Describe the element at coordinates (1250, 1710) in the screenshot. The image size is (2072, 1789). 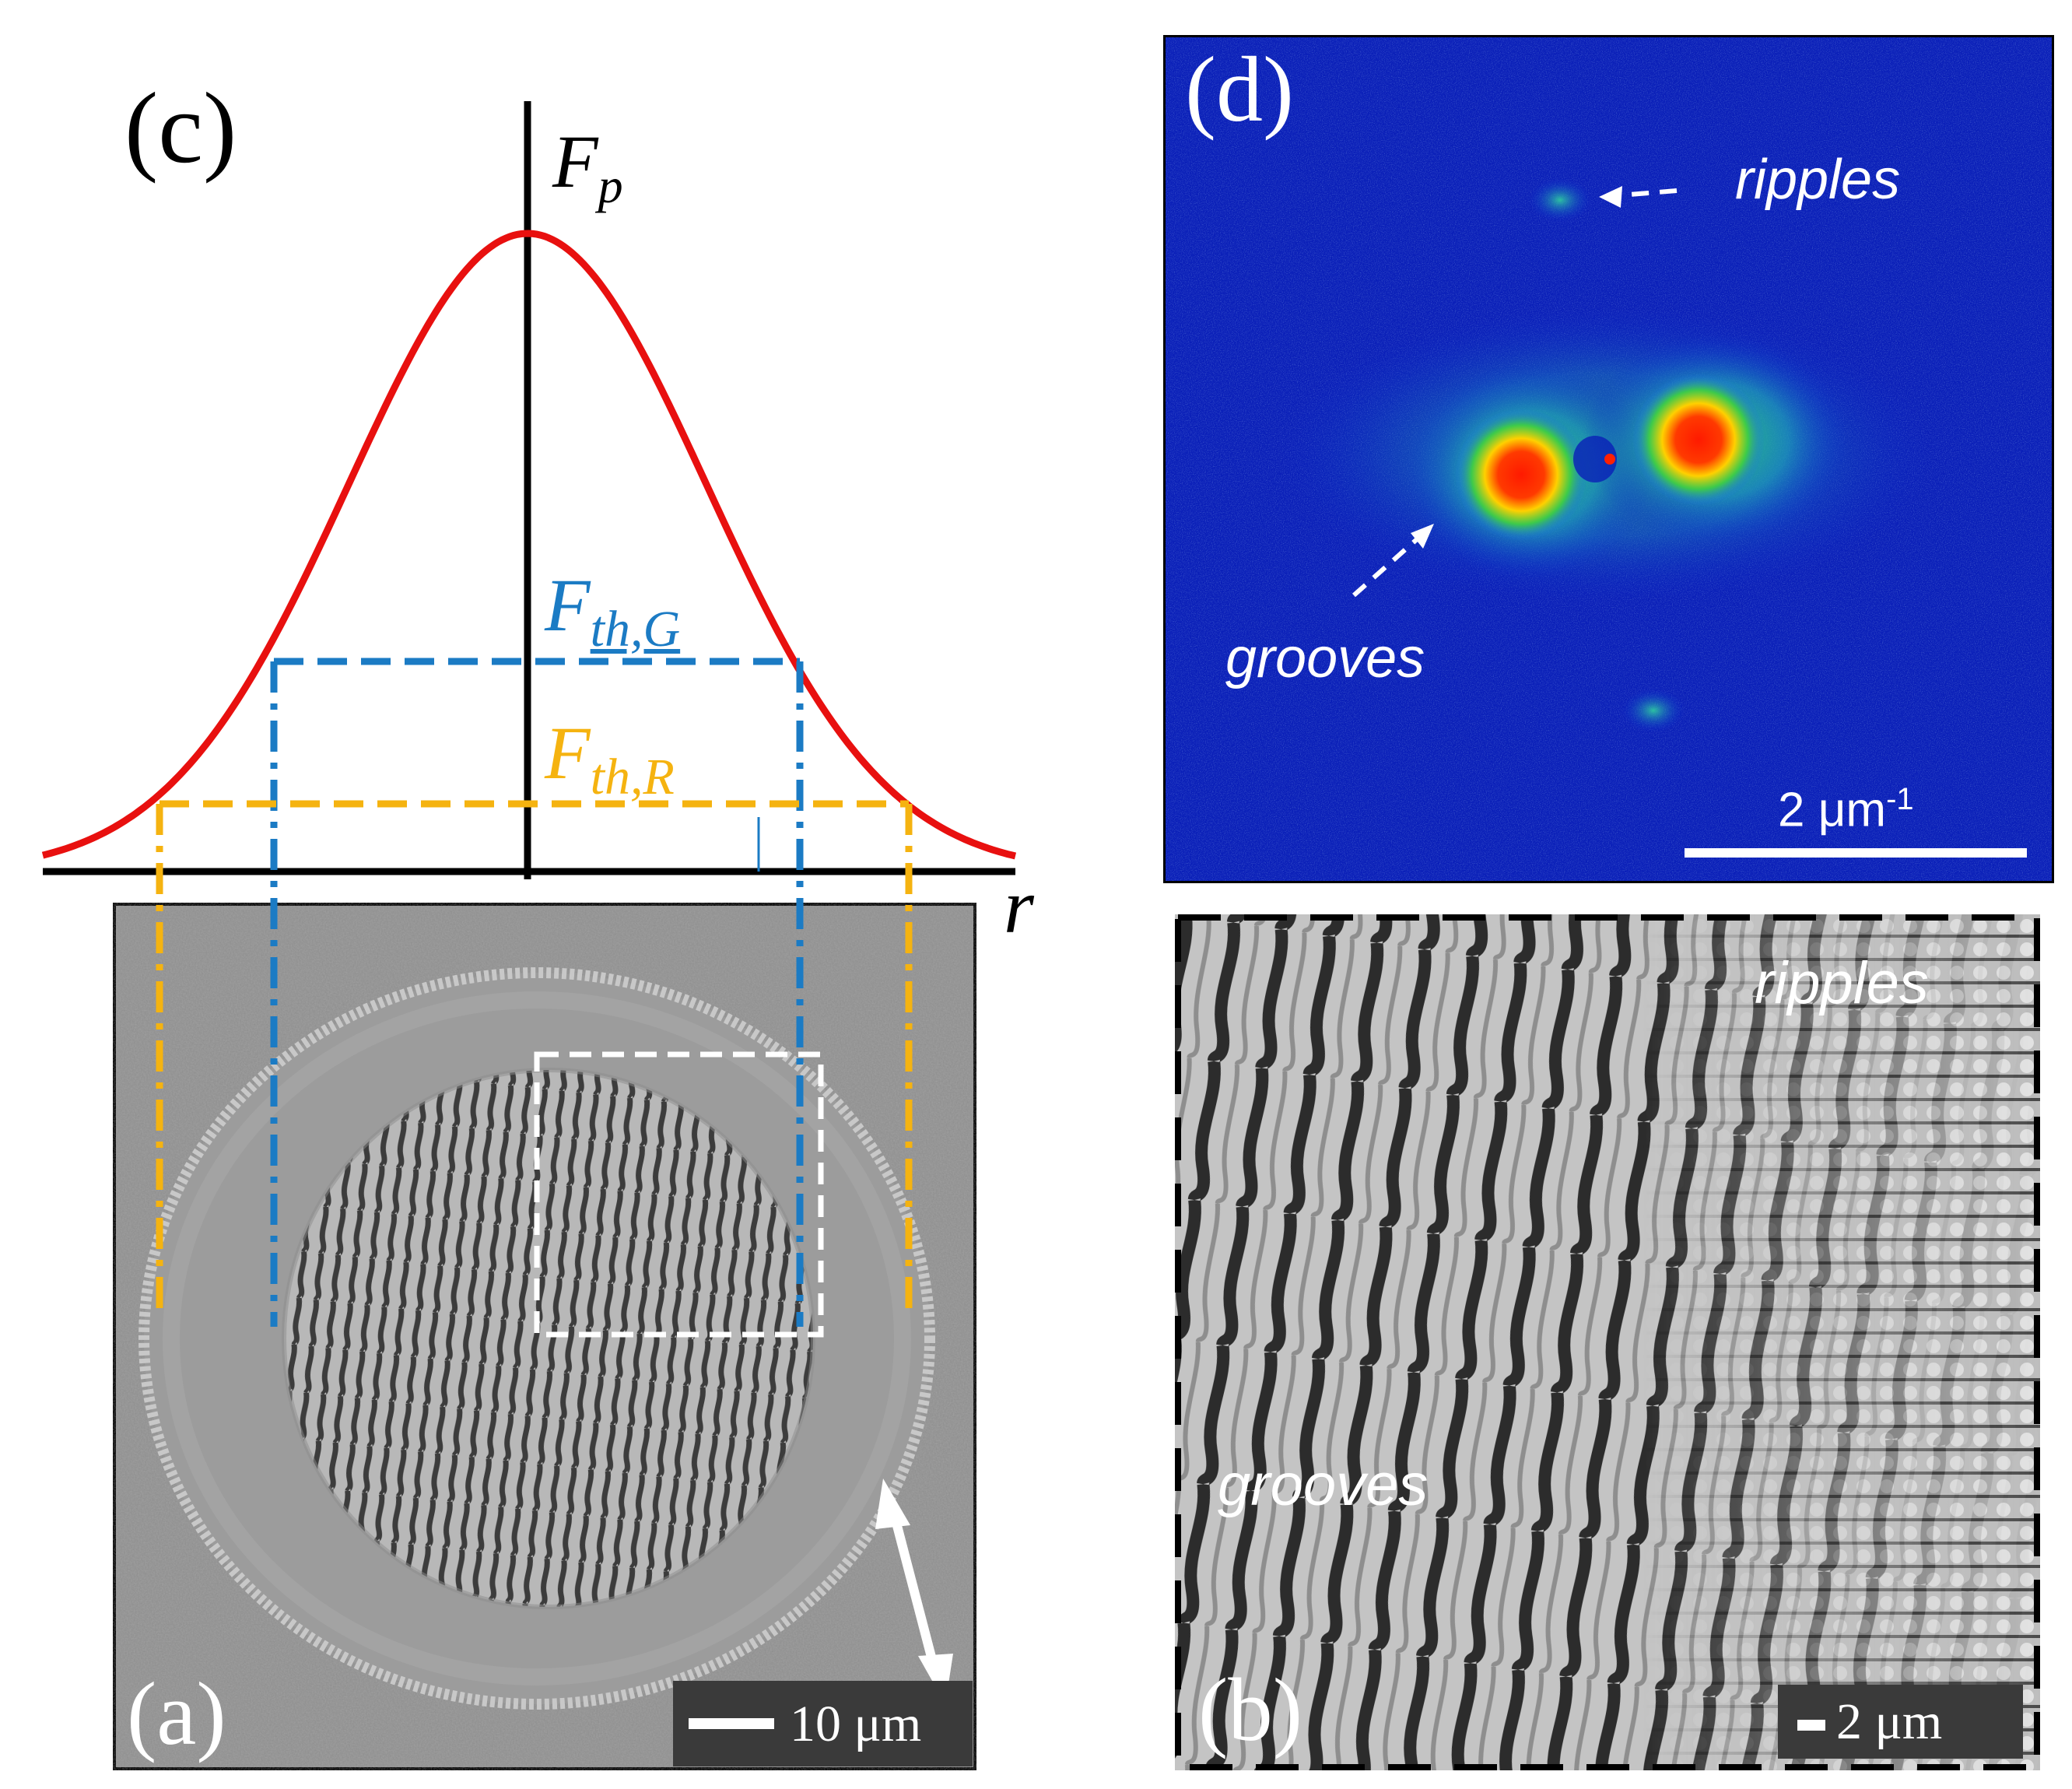
I see `panel-b-label: (b)` at that location.